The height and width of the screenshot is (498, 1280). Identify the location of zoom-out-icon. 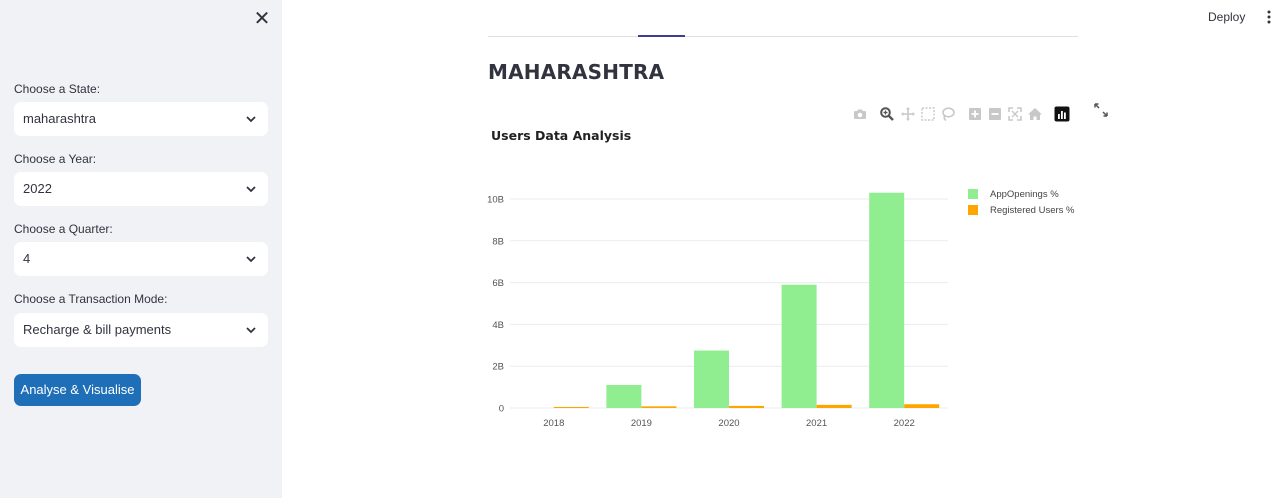
(995, 114).